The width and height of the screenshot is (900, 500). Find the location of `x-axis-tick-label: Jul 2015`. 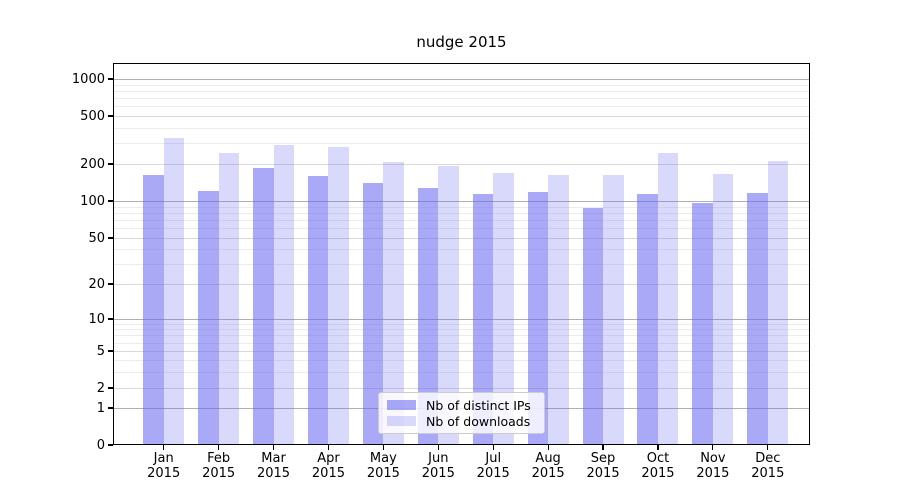

x-axis-tick-label: Jul 2015 is located at coordinates (493, 466).